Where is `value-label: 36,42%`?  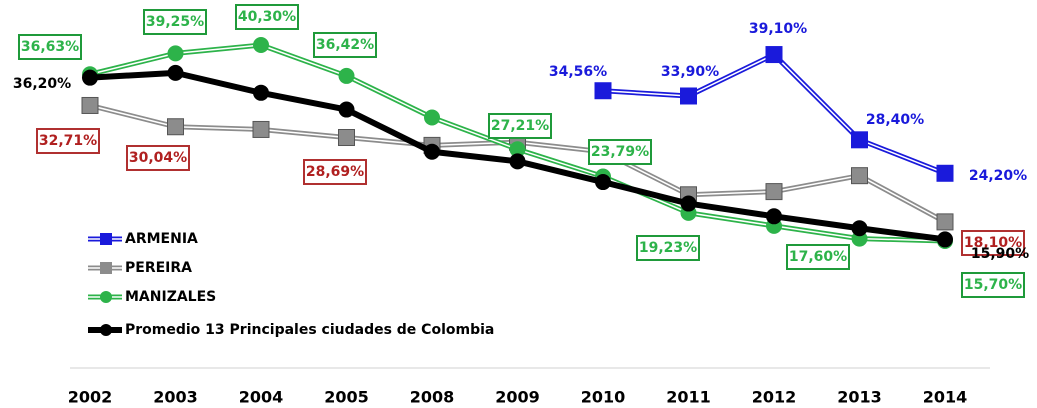
value-label: 36,42% is located at coordinates (345, 45).